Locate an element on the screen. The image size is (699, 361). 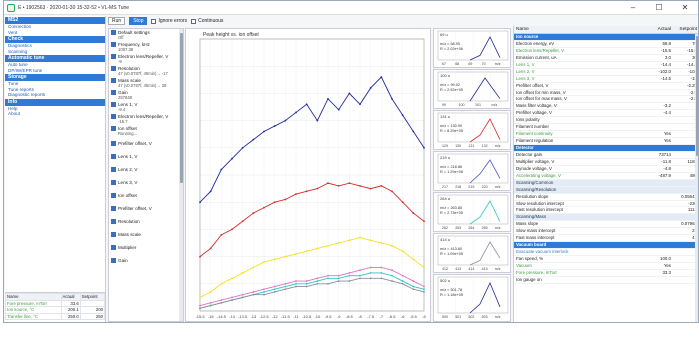
close-button: ✕ is located at coordinates (685, 7).